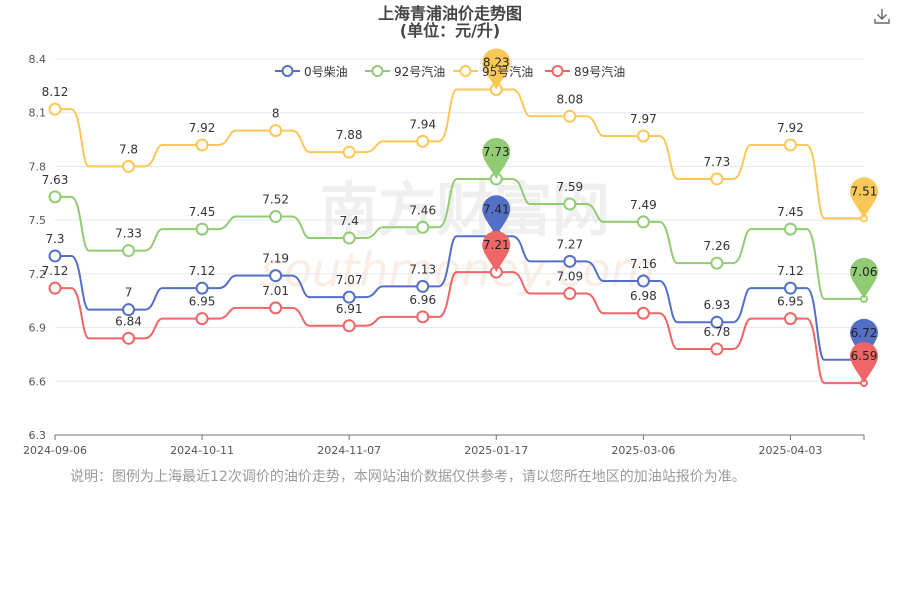 The width and height of the screenshot is (900, 600). I want to click on data-label: 7.88, so click(349, 135).